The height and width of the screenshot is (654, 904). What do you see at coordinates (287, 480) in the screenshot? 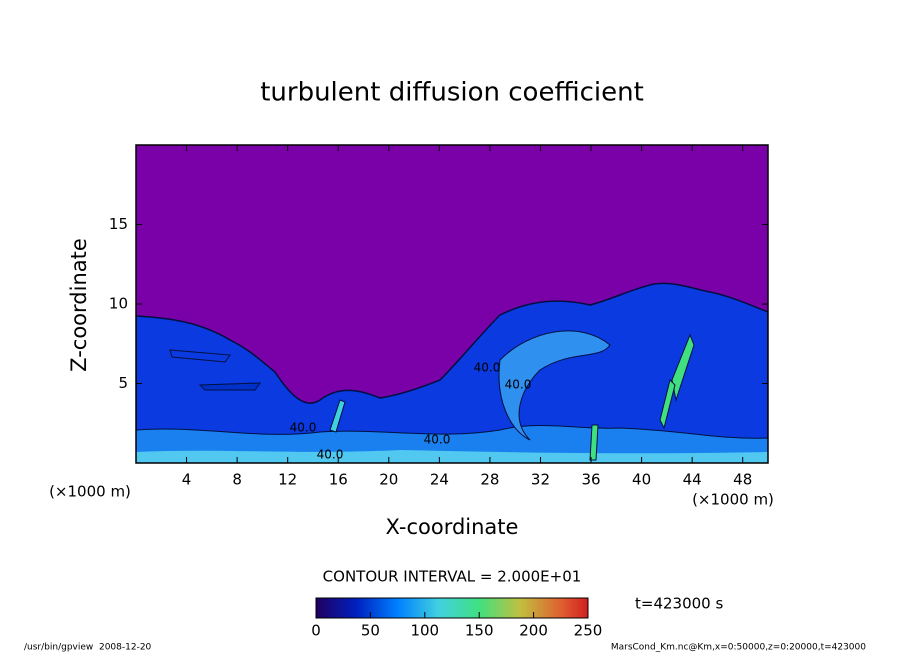
I see `x-tick-label: 12` at bounding box center [287, 480].